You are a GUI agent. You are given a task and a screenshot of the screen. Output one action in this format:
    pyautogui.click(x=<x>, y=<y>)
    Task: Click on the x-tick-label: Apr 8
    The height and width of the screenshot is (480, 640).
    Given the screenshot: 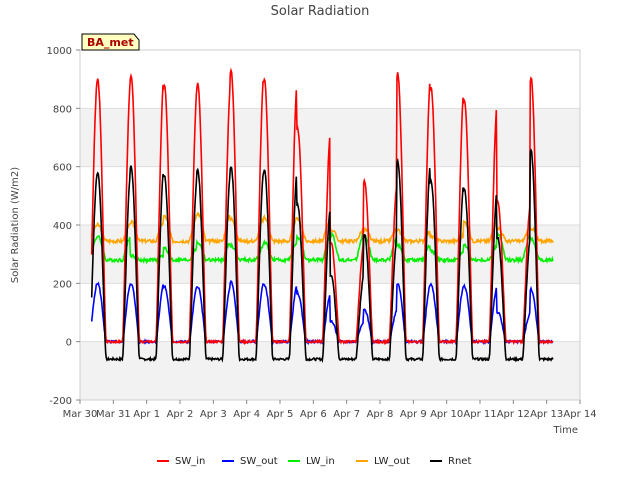 What is the action you would take?
    pyautogui.click(x=380, y=414)
    